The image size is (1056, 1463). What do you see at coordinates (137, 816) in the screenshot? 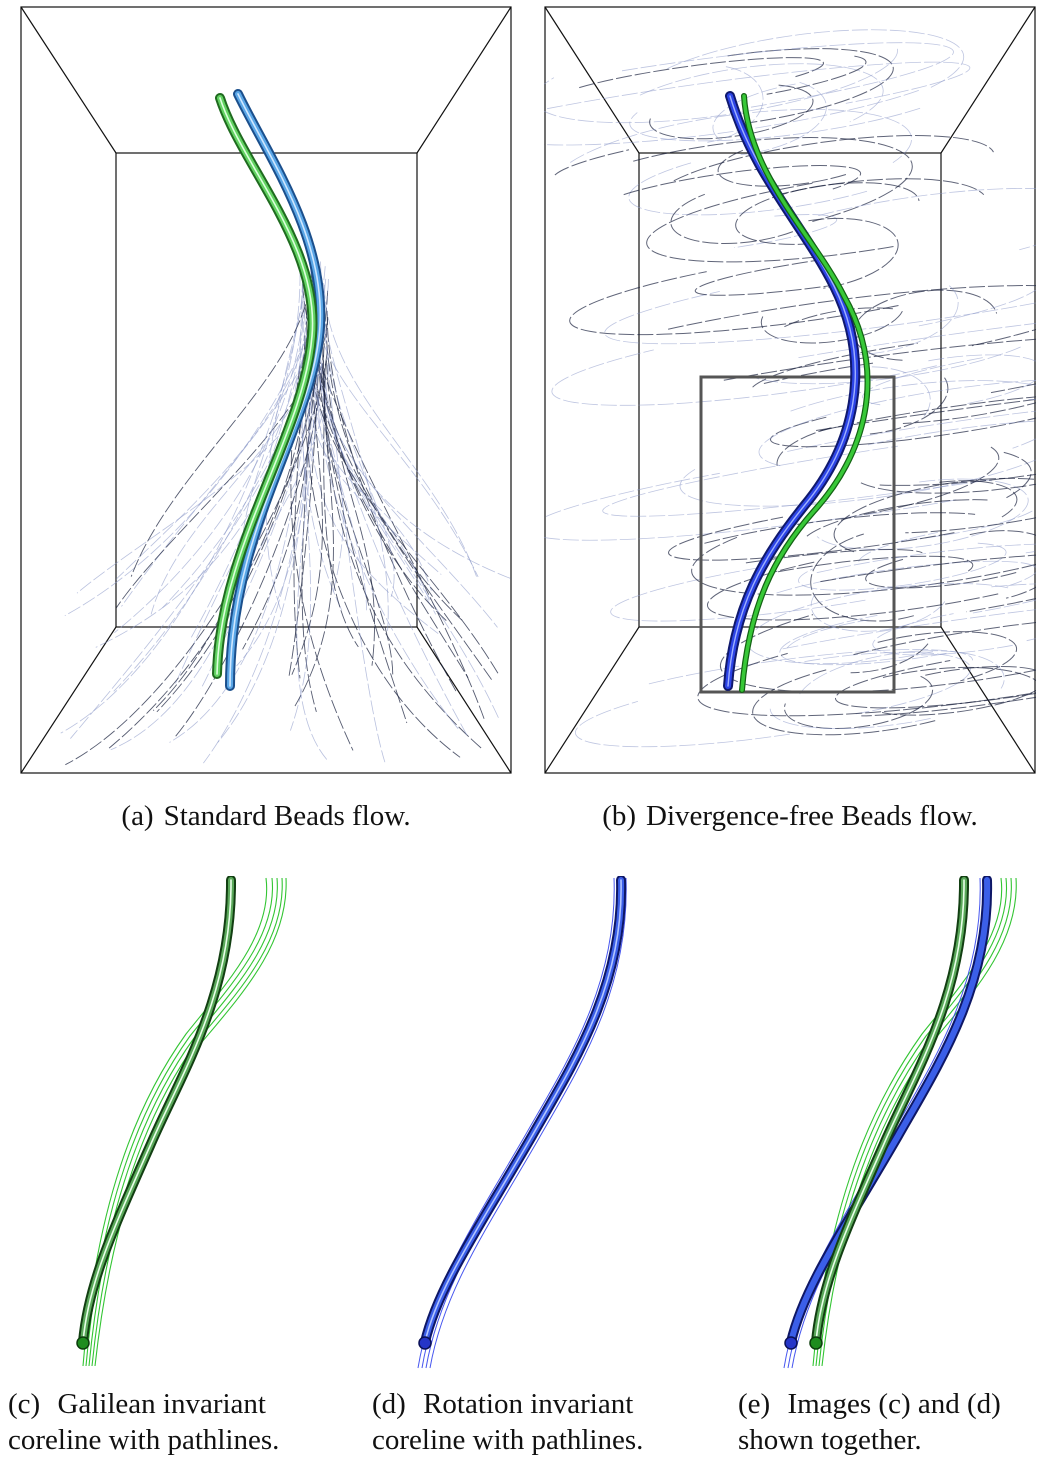
I see `caption-tag: (a)` at bounding box center [137, 816].